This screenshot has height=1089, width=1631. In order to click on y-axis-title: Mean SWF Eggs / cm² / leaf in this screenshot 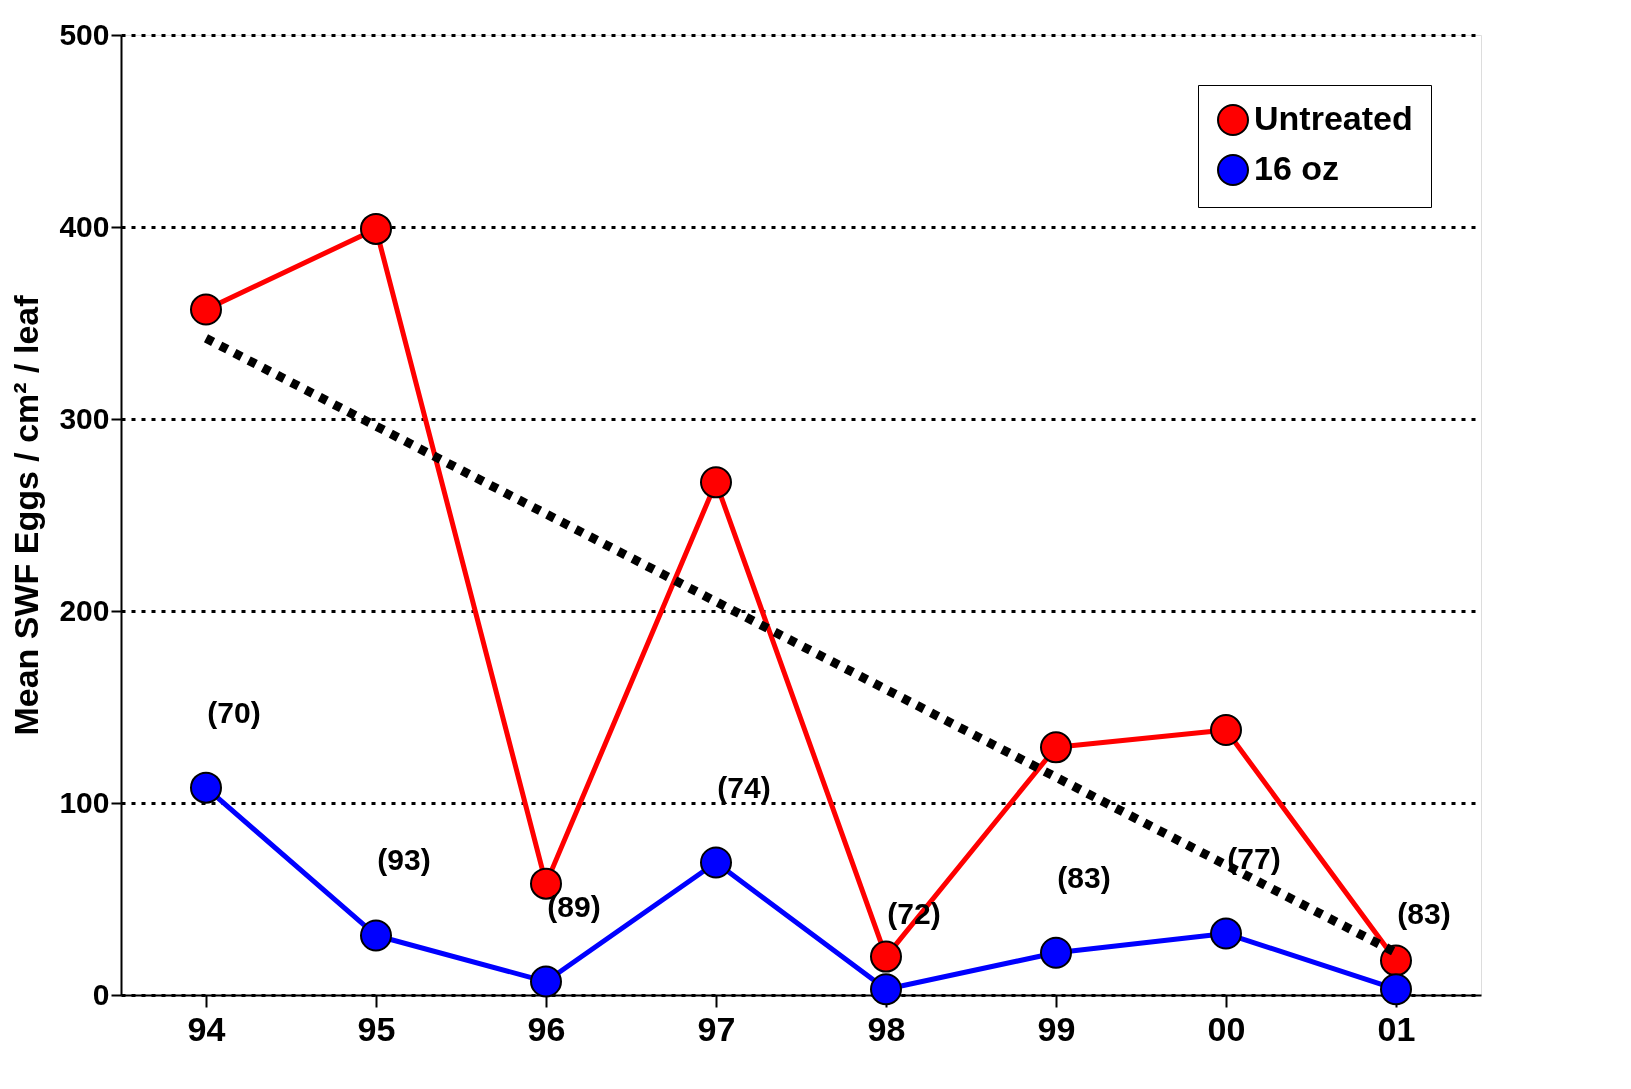, I will do `click(26, 515)`.